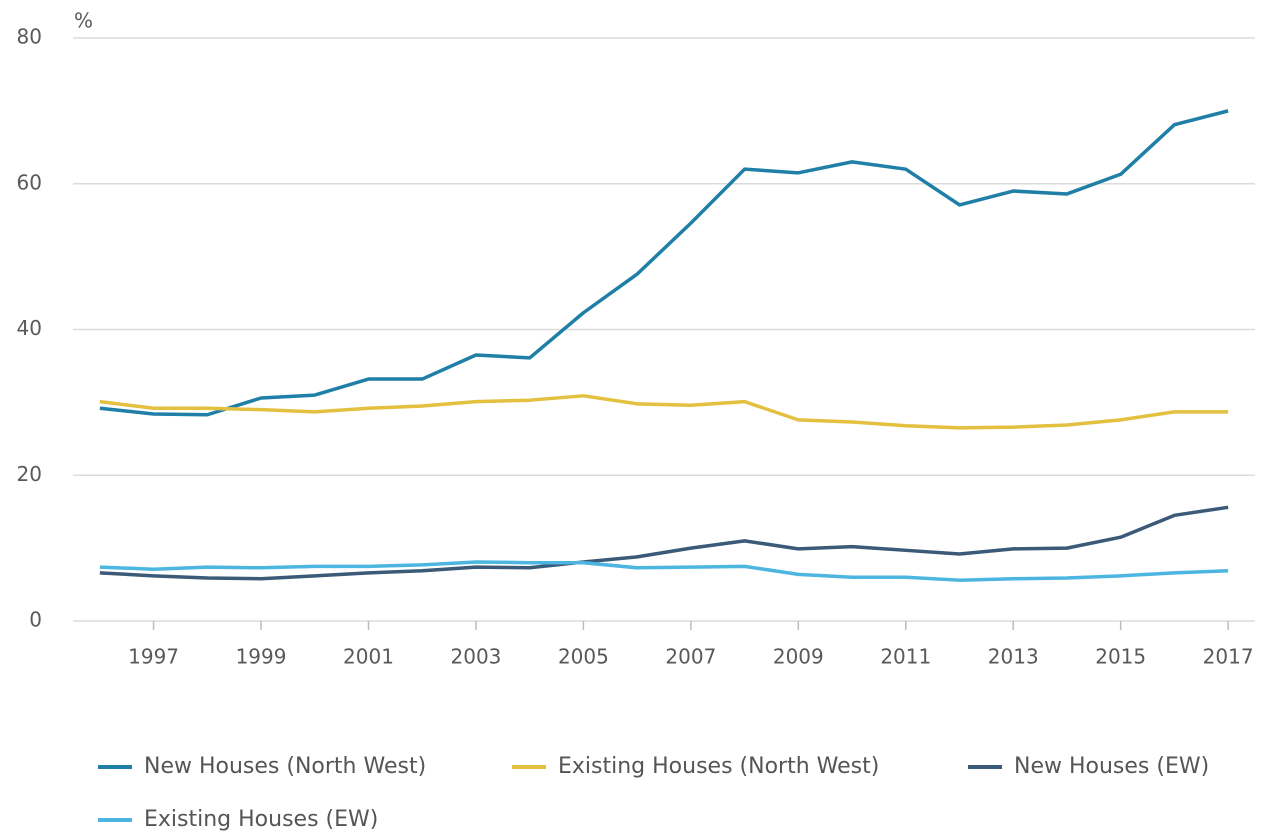 The height and width of the screenshot is (834, 1264). I want to click on x-tick-label: 2015, so click(1120, 657).